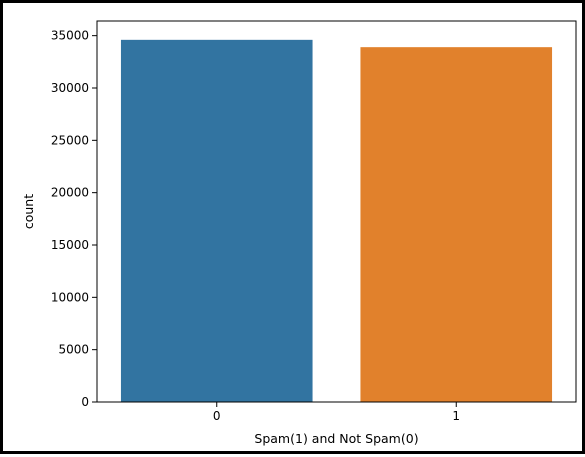 The width and height of the screenshot is (585, 457). Describe the element at coordinates (70, 140) in the screenshot. I see `y-tick-label: 25000` at that location.